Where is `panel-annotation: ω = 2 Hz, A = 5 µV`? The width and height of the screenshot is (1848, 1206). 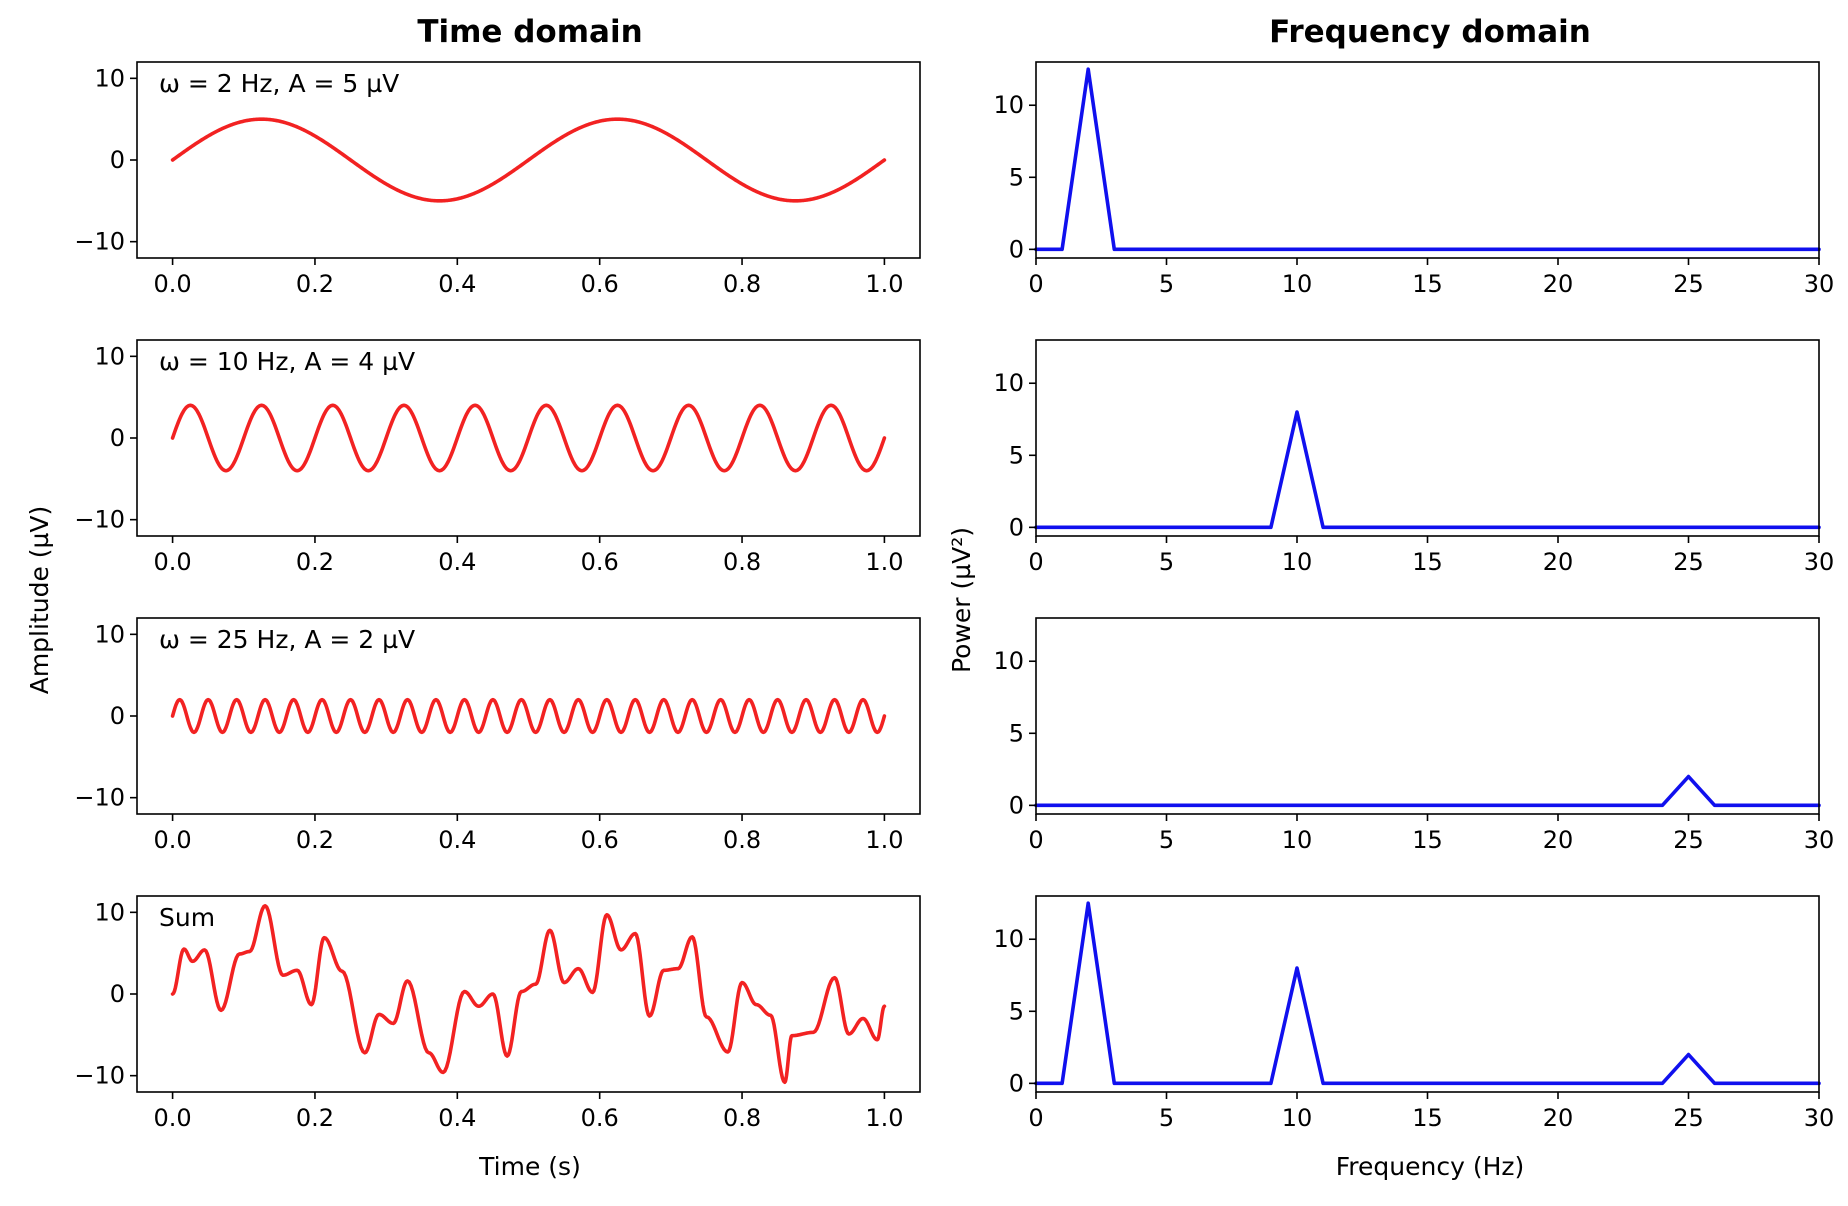
panel-annotation: ω = 2 Hz, A = 5 µV is located at coordinates (279, 83).